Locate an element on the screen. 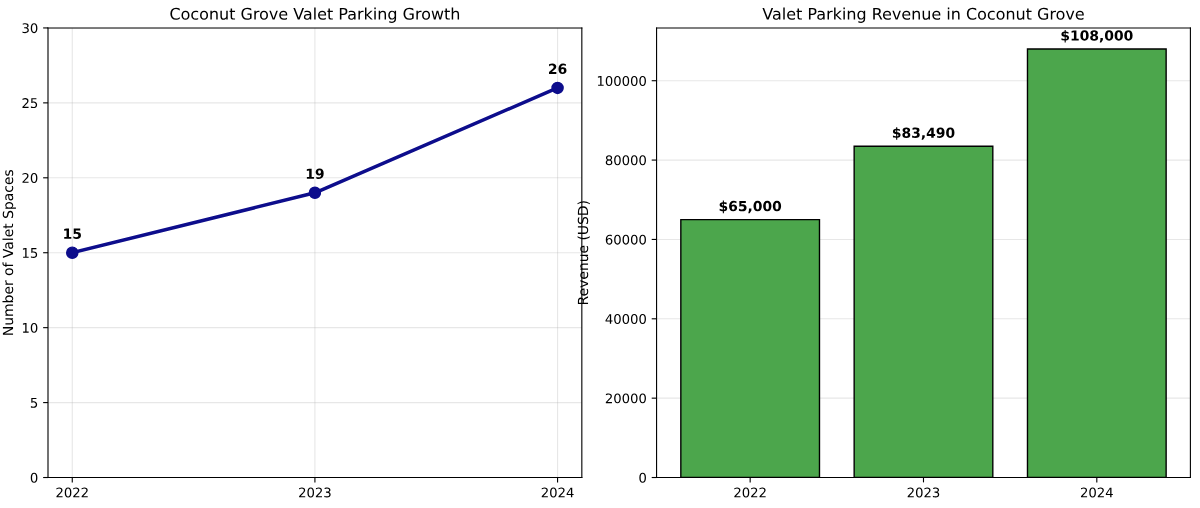 This screenshot has width=1200, height=508. text: $65,000 is located at coordinates (750, 207).